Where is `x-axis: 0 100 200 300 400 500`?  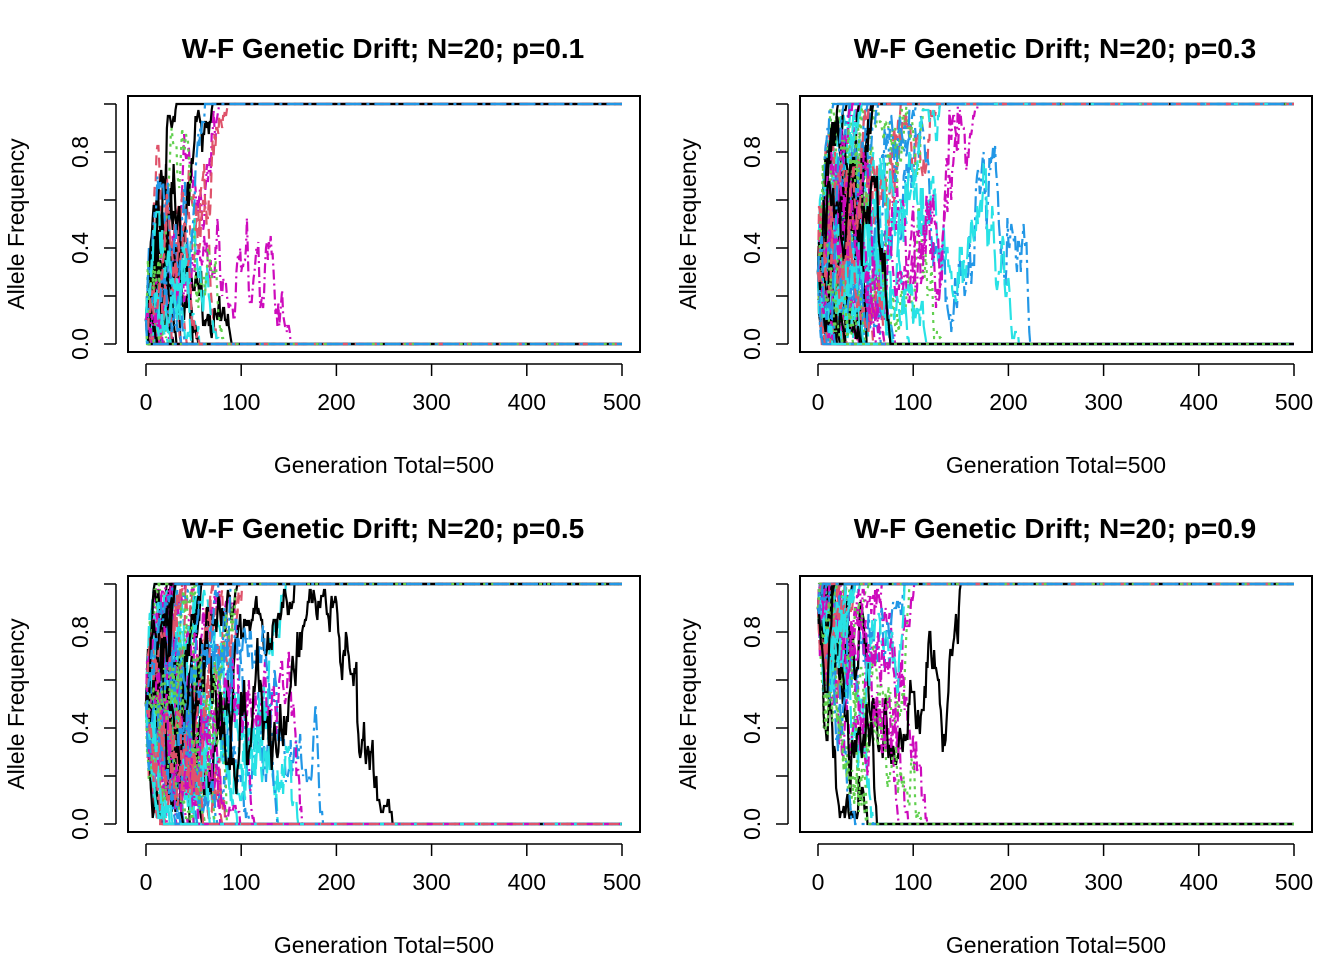
x-axis: 0 100 200 300 400 500 is located at coordinates (1062, 869).